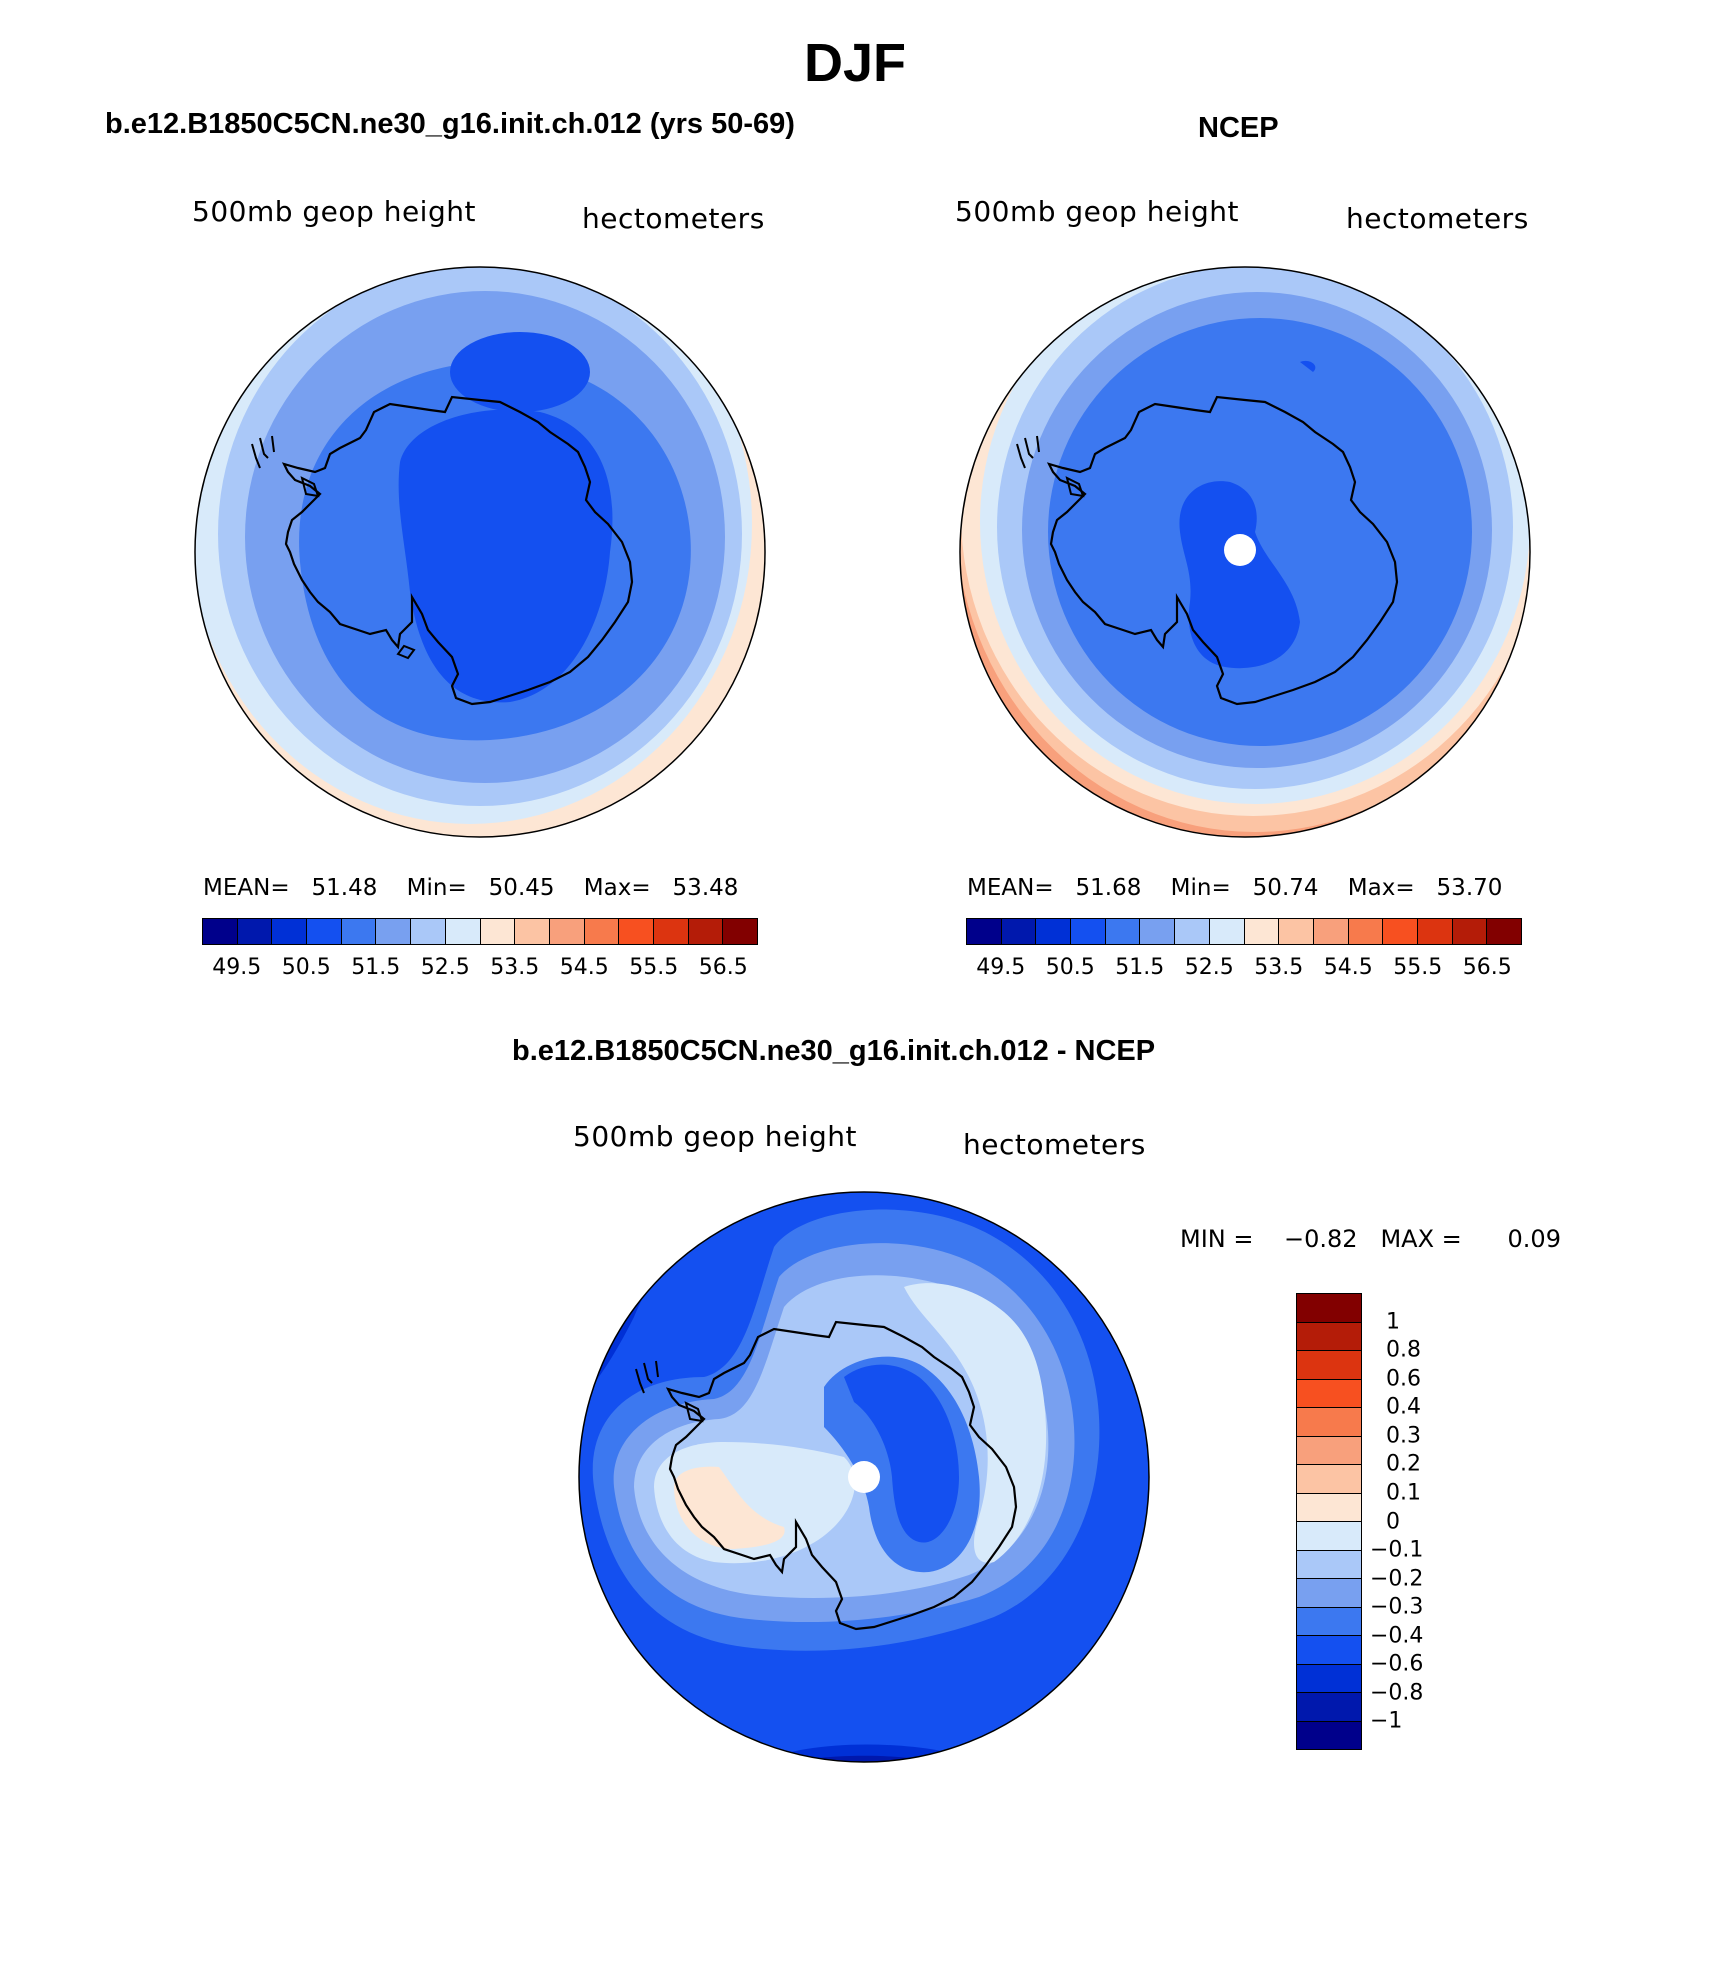  I want to click on panel3-colorbar, so click(1329, 1521).